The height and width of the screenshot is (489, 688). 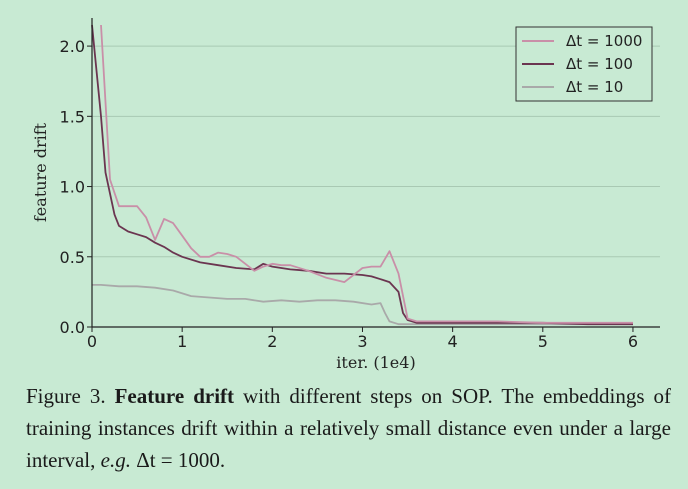 What do you see at coordinates (92, 341) in the screenshot?
I see `x-tick-label: 0` at bounding box center [92, 341].